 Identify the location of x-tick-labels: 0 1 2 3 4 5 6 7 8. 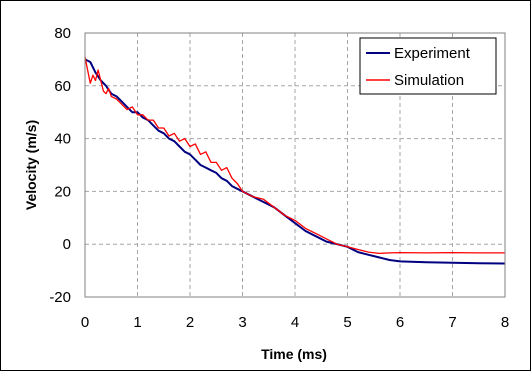
(295, 322).